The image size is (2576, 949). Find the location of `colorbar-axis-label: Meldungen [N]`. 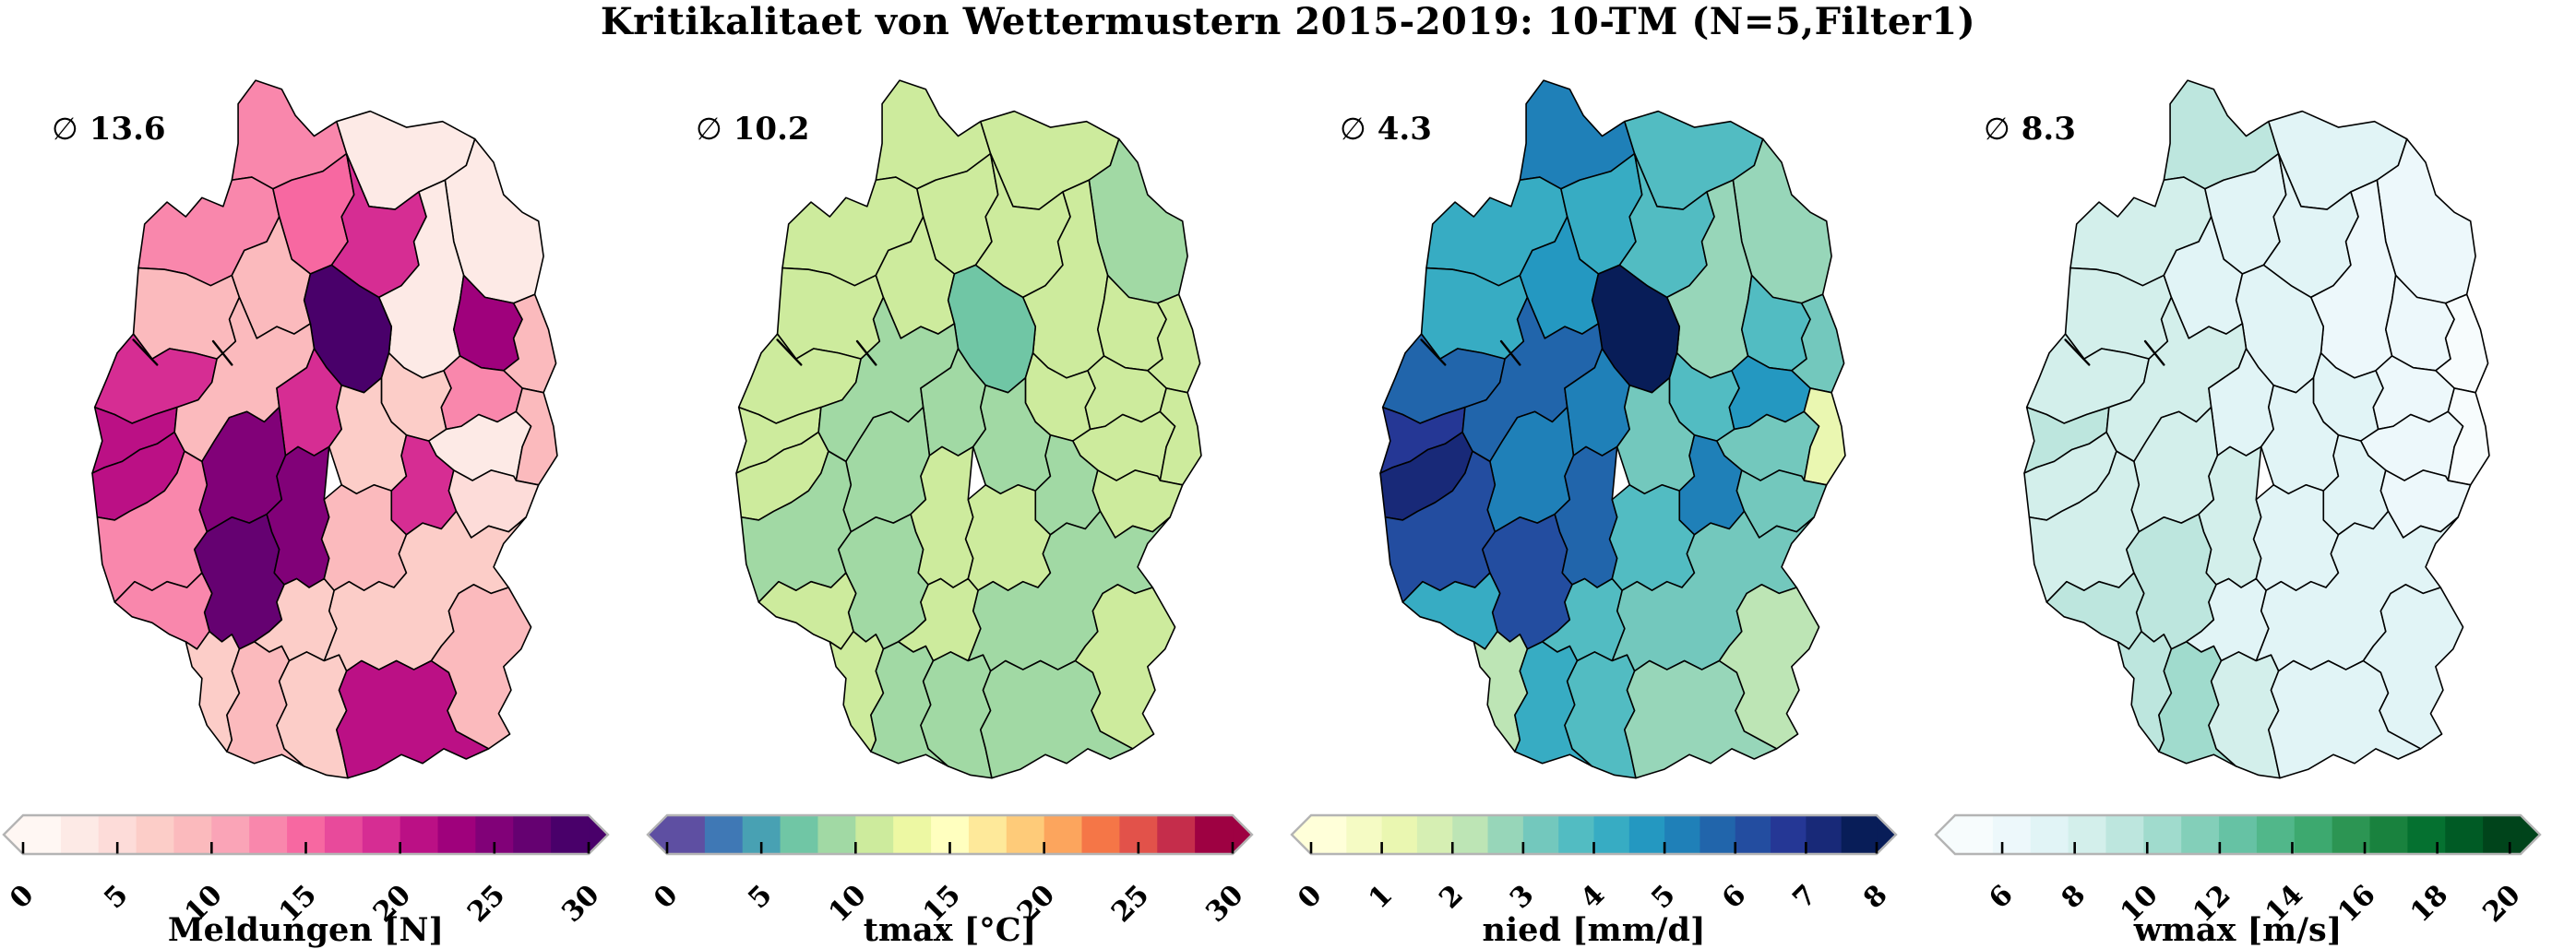

colorbar-axis-label: Meldungen [N] is located at coordinates (306, 930).